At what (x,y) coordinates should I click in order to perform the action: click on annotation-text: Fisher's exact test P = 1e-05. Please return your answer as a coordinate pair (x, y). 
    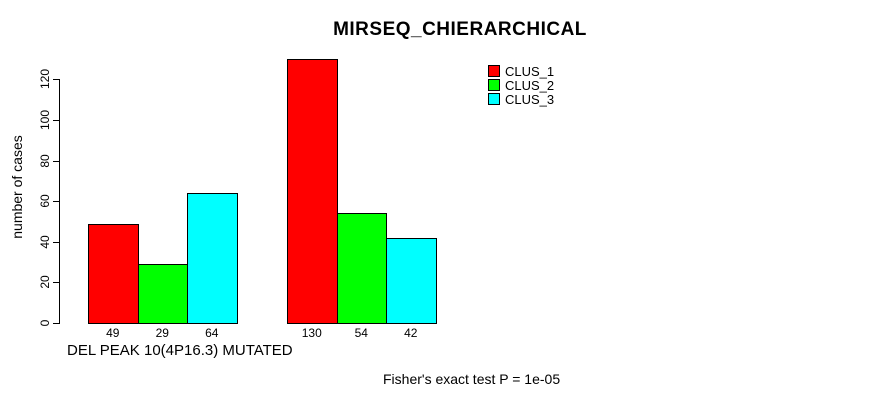
    Looking at the image, I should click on (472, 379).